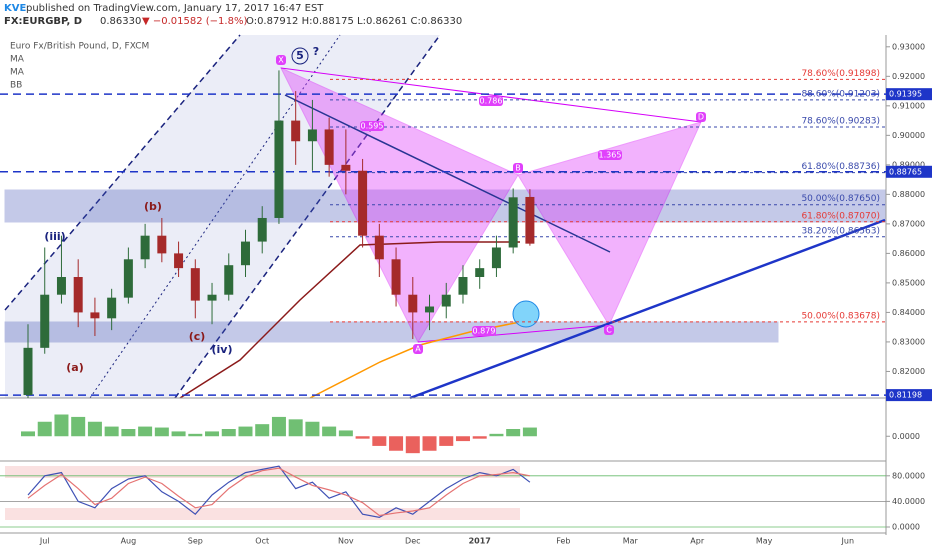 This screenshot has height=550, width=932. What do you see at coordinates (840, 167) in the screenshot?
I see `fib-label: 61.80%(0.88736)` at bounding box center [840, 167].